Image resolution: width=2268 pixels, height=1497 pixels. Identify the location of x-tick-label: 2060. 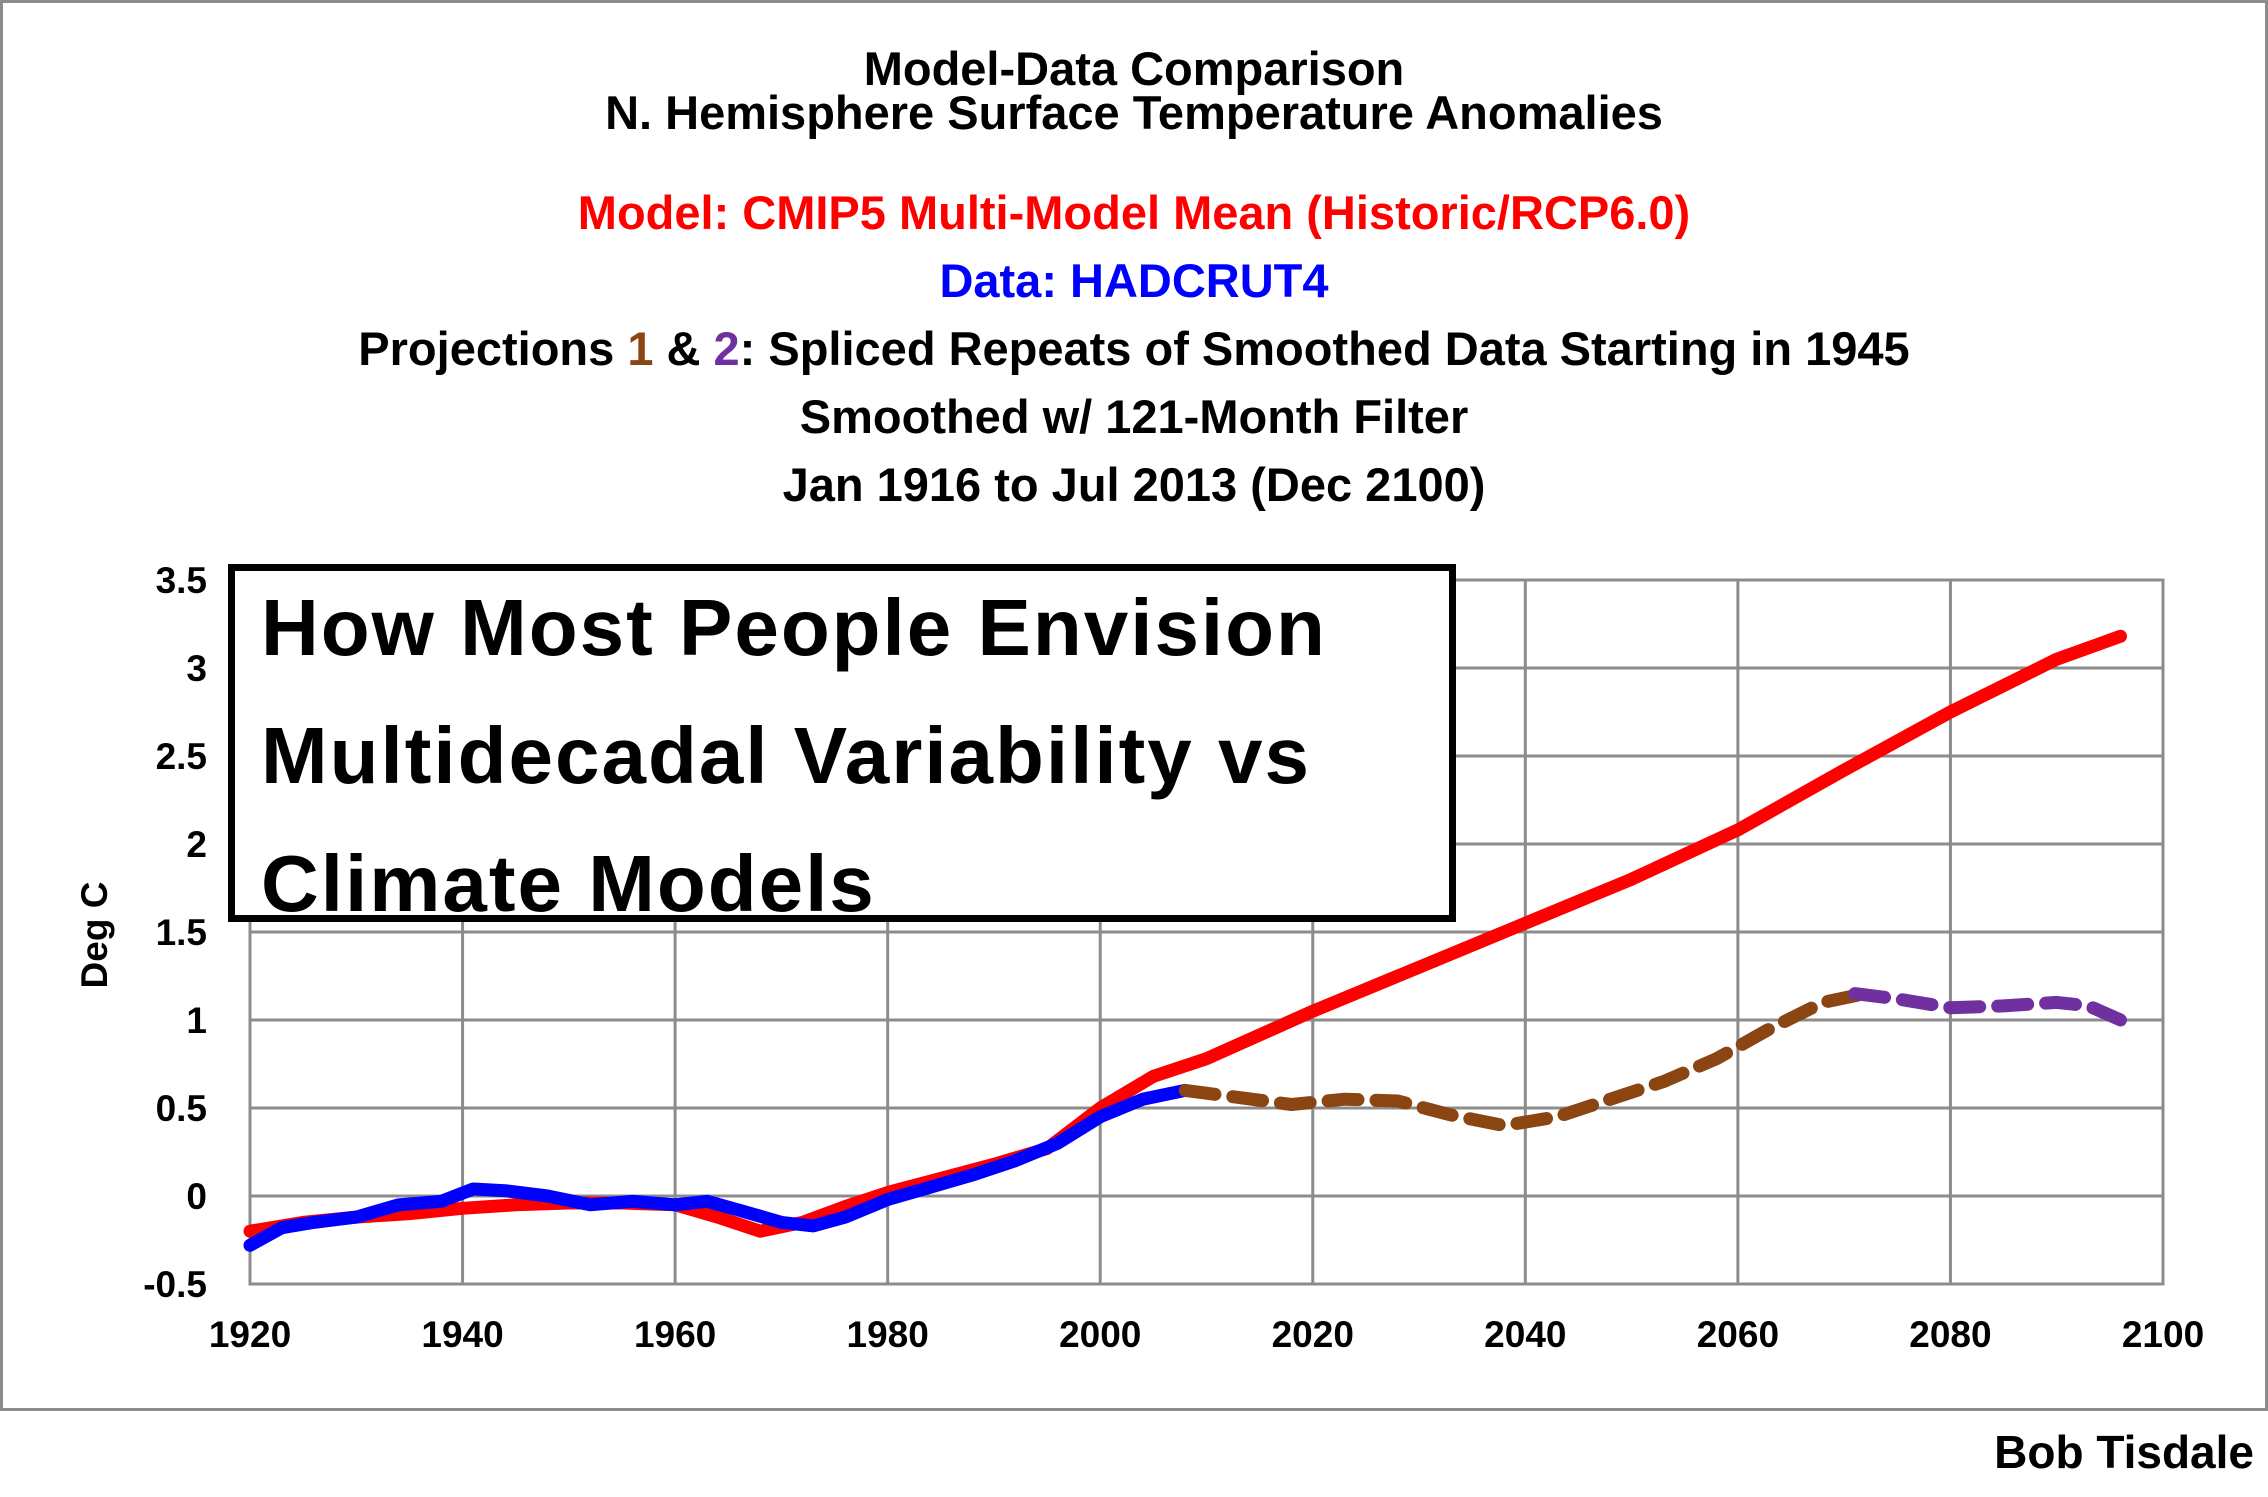
(1738, 1334).